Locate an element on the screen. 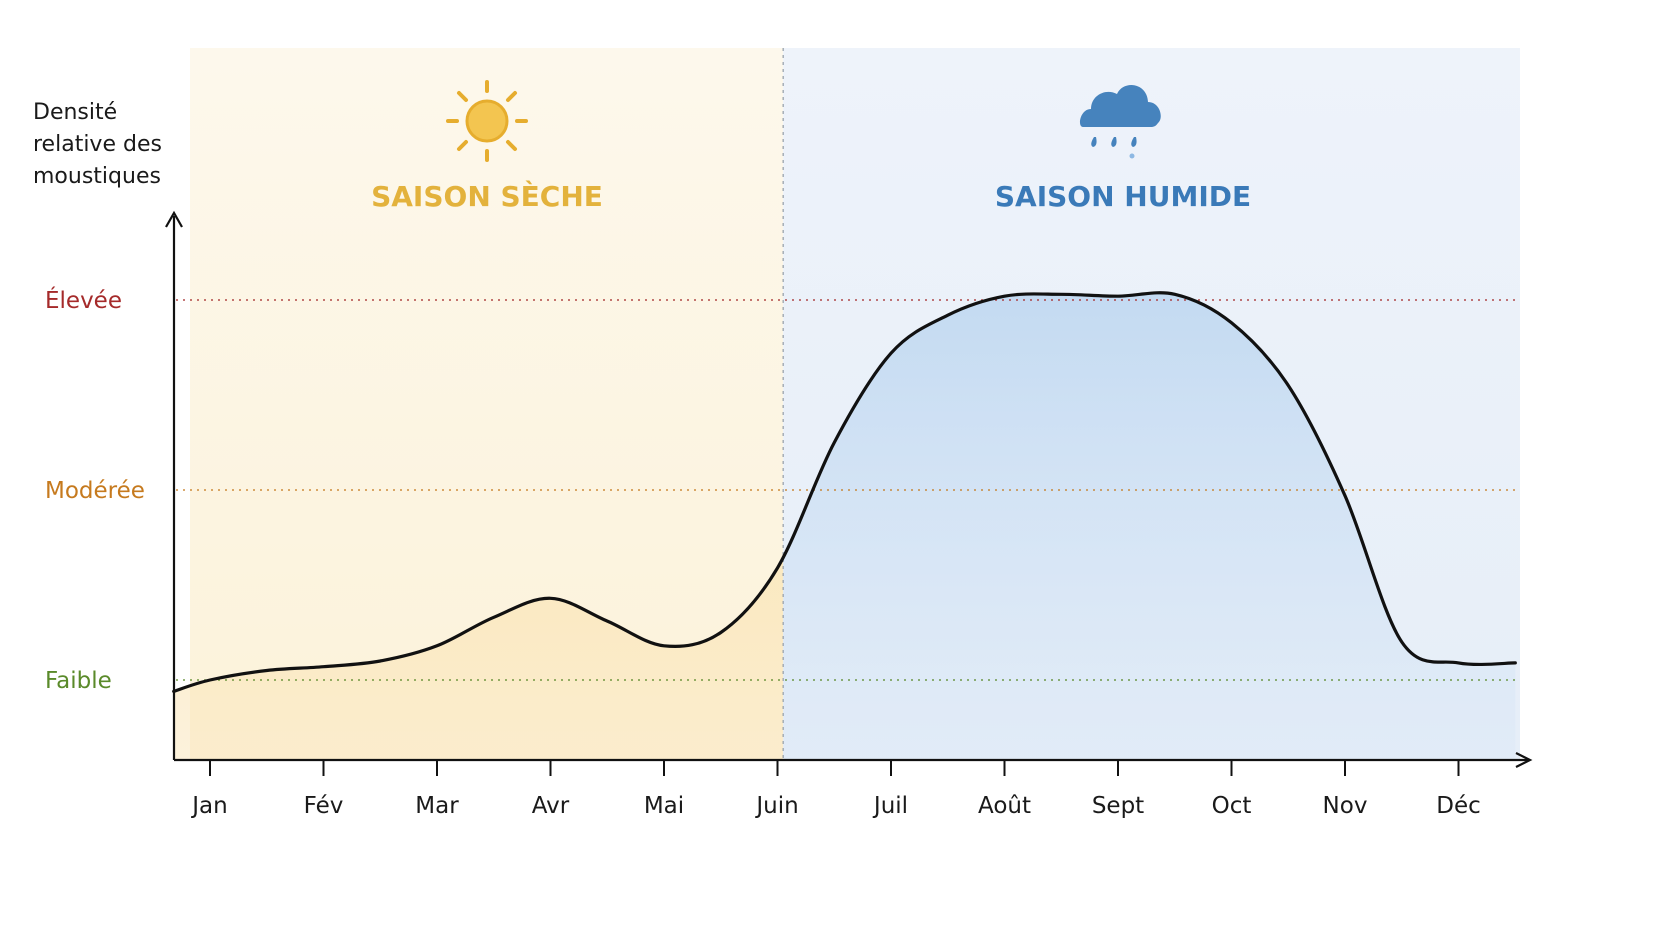 The image size is (1665, 945). x-tick-label-6: Juin is located at coordinates (776, 806).